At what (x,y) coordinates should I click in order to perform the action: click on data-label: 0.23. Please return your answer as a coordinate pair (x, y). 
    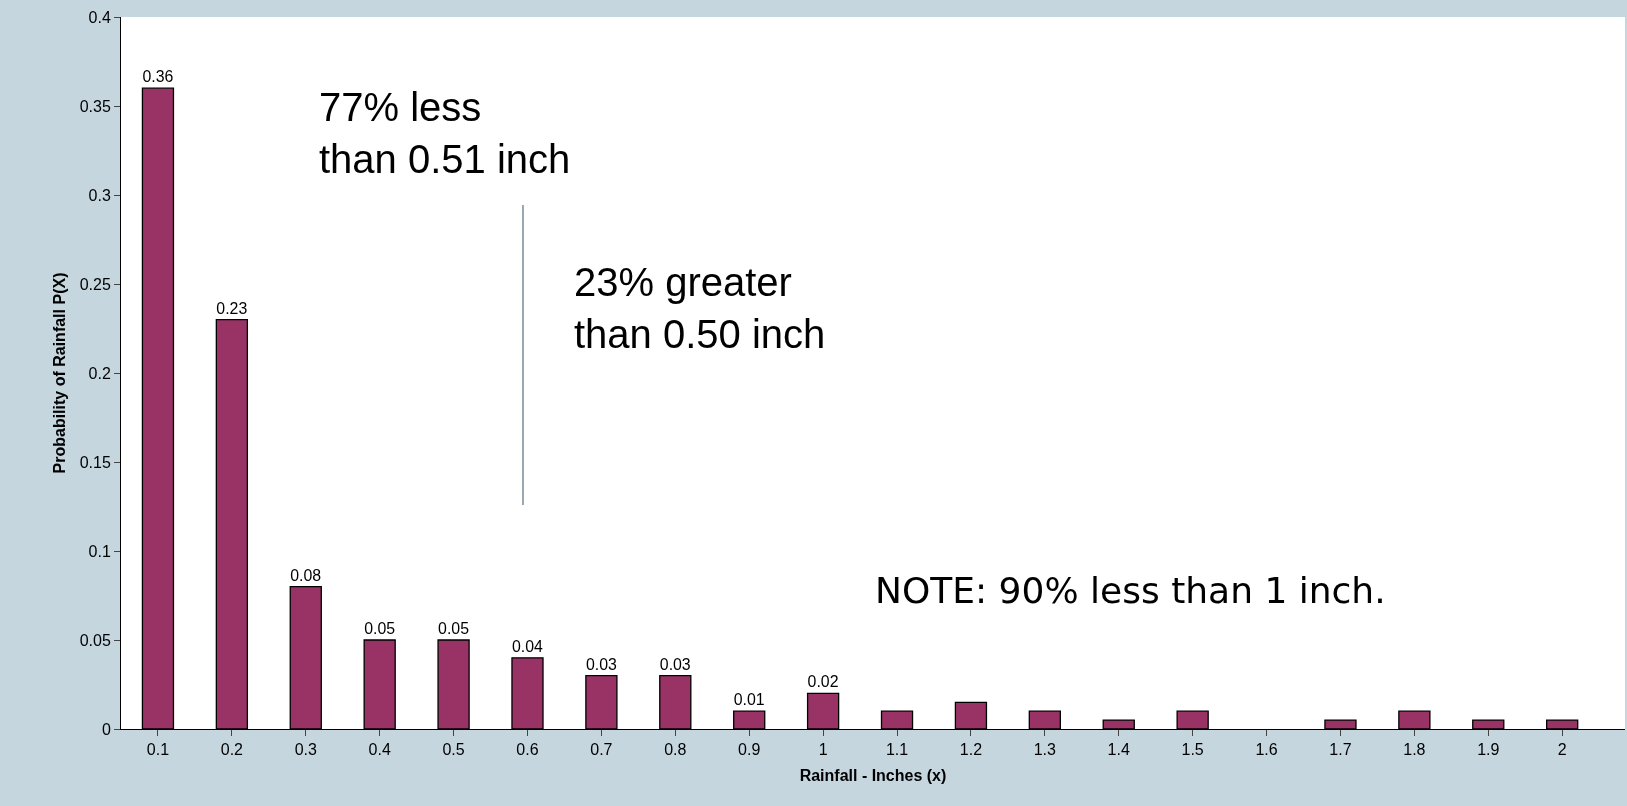
    Looking at the image, I should click on (232, 308).